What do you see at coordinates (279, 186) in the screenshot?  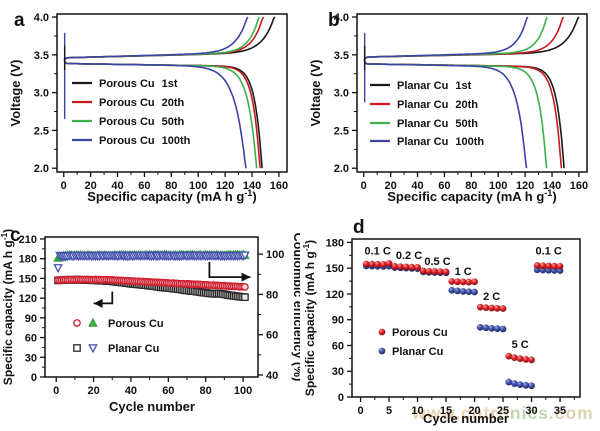 I see `x-axis-tick-label: 160` at bounding box center [279, 186].